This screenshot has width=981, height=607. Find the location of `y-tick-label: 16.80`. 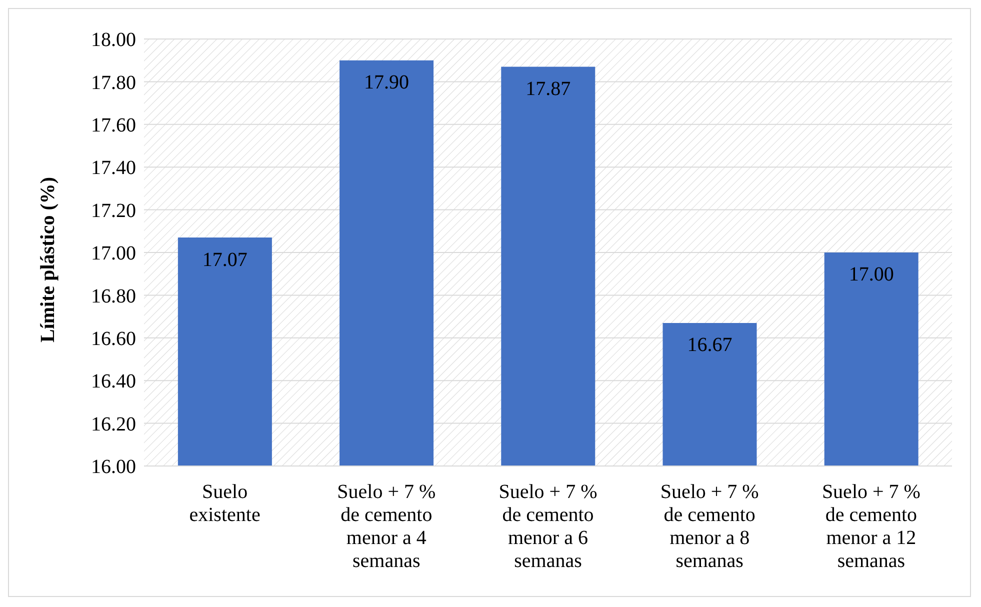

y-tick-label: 16.80 is located at coordinates (113, 296).